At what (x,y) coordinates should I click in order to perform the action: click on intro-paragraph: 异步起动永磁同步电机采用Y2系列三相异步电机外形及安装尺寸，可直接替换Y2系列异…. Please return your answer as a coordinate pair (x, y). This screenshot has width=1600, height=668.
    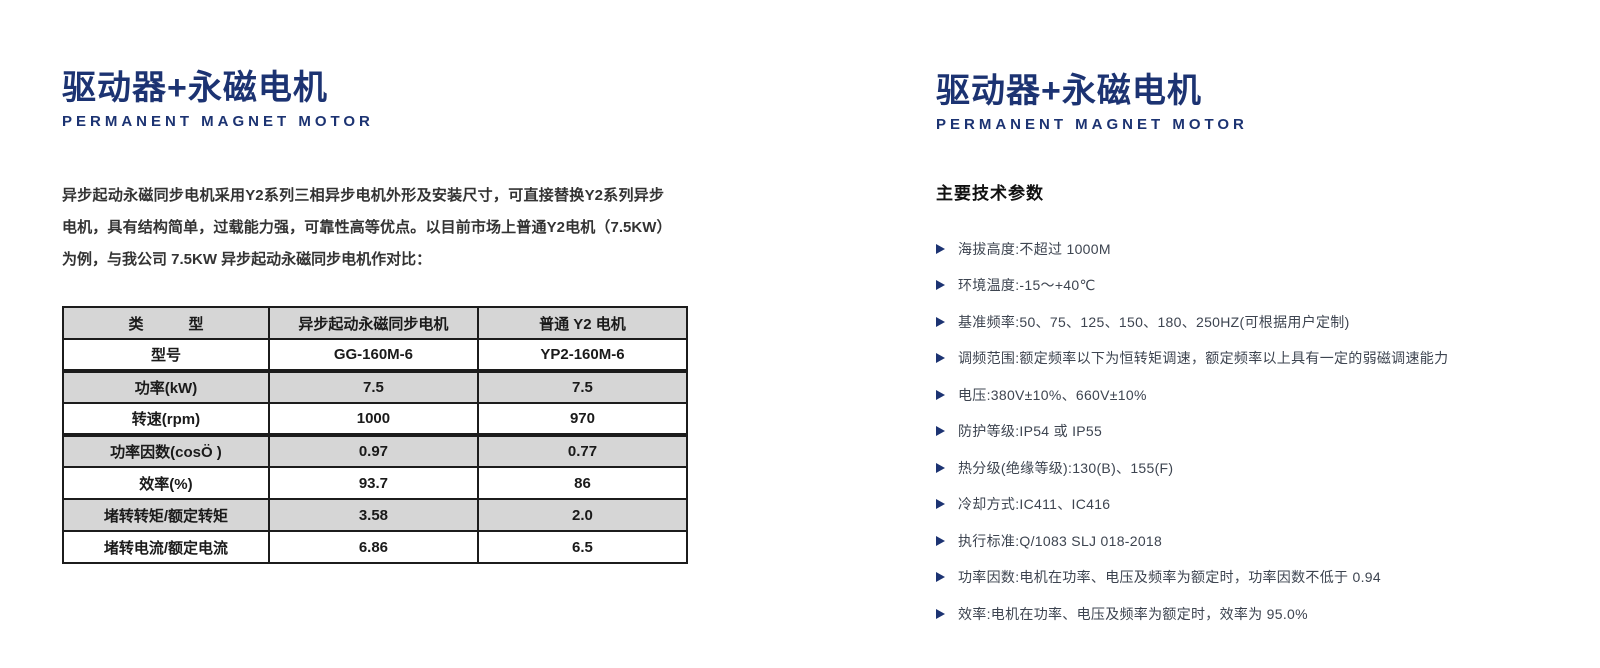
    Looking at the image, I should click on (363, 228).